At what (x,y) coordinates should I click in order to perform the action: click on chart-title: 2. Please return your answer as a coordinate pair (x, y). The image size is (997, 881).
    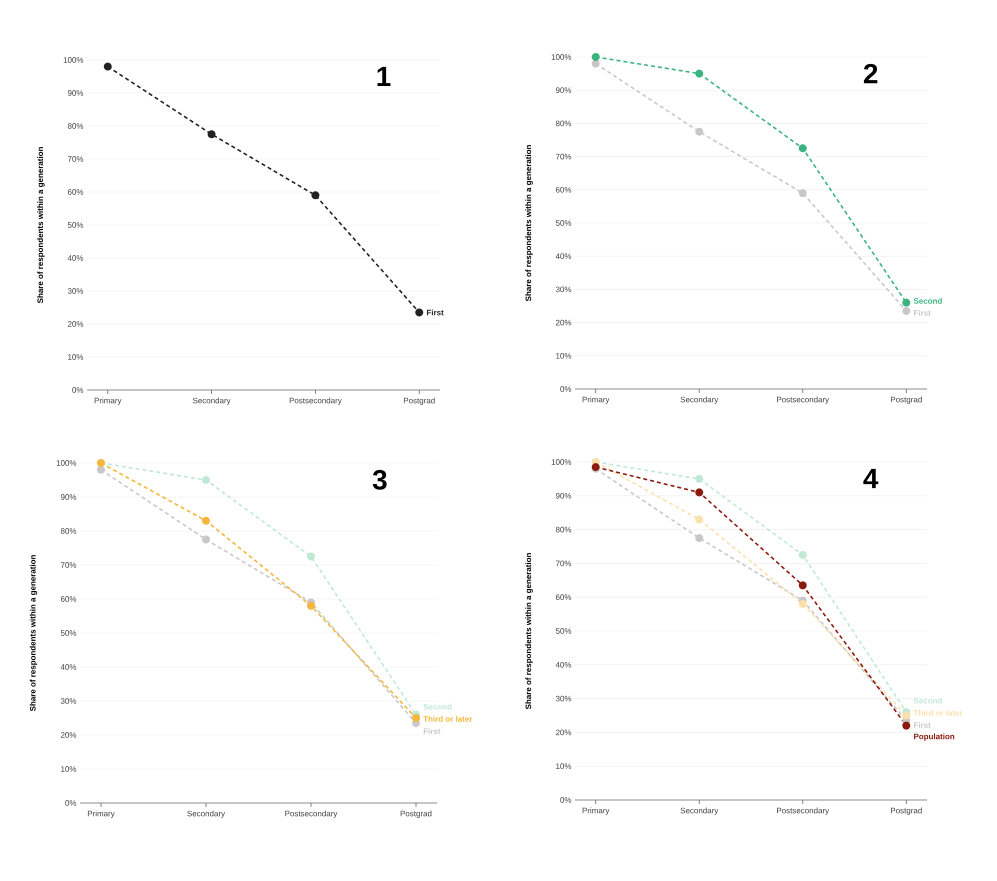
    Looking at the image, I should click on (871, 74).